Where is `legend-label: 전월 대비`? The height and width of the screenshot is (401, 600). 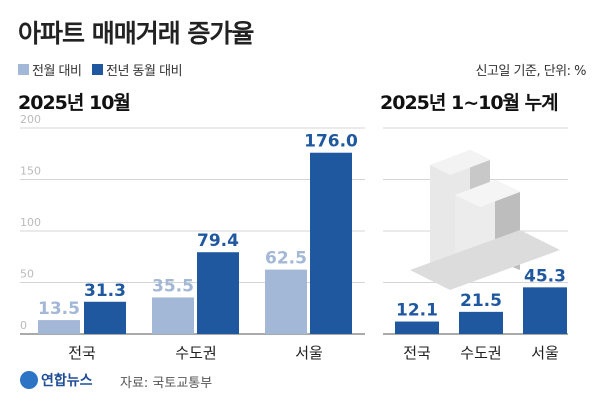 legend-label: 전월 대비 is located at coordinates (57, 71).